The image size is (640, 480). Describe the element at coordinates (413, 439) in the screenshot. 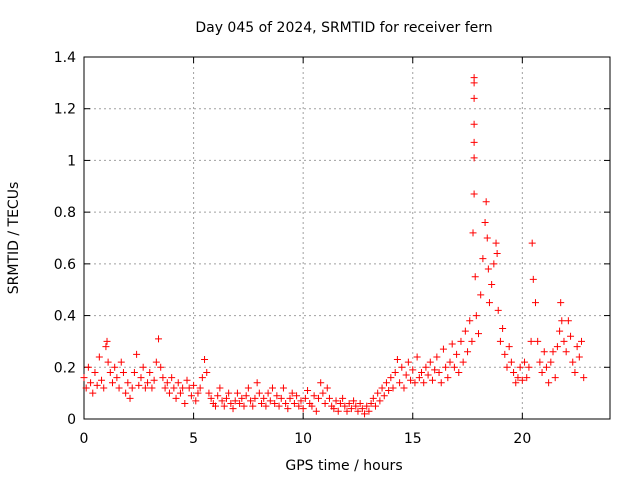

I see `x-tick-label: 15` at that location.